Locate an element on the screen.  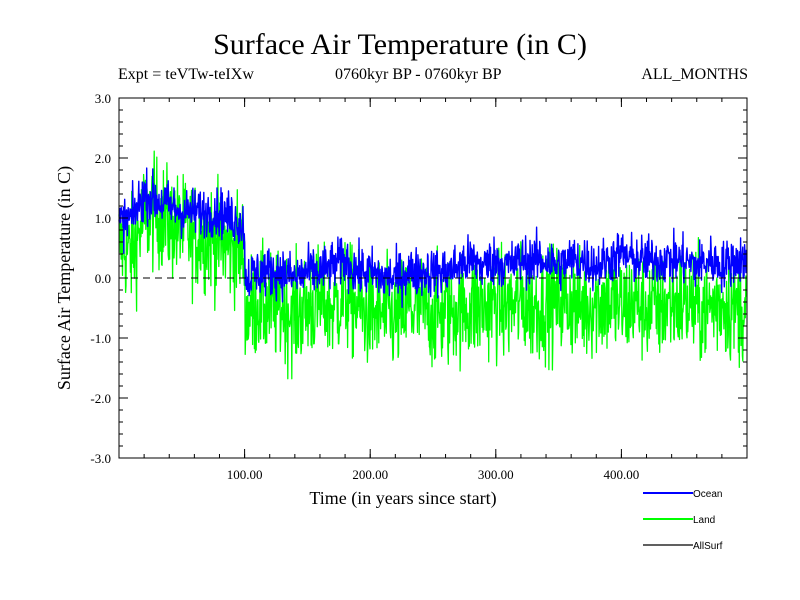
y-axis-title: Surface Air Temperature (in C) is located at coordinates (64, 278).